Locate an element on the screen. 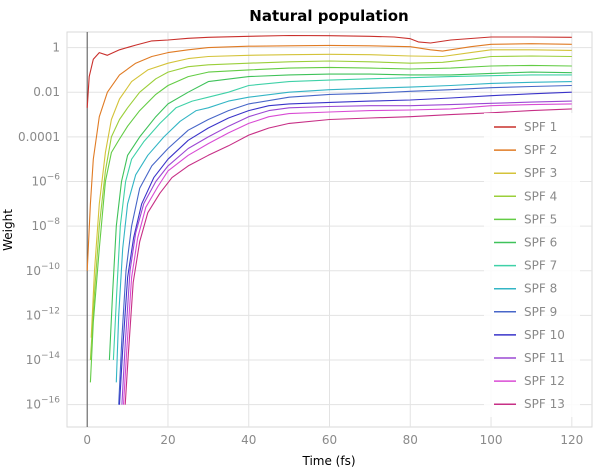  x-tick-label: 20 is located at coordinates (167, 440).